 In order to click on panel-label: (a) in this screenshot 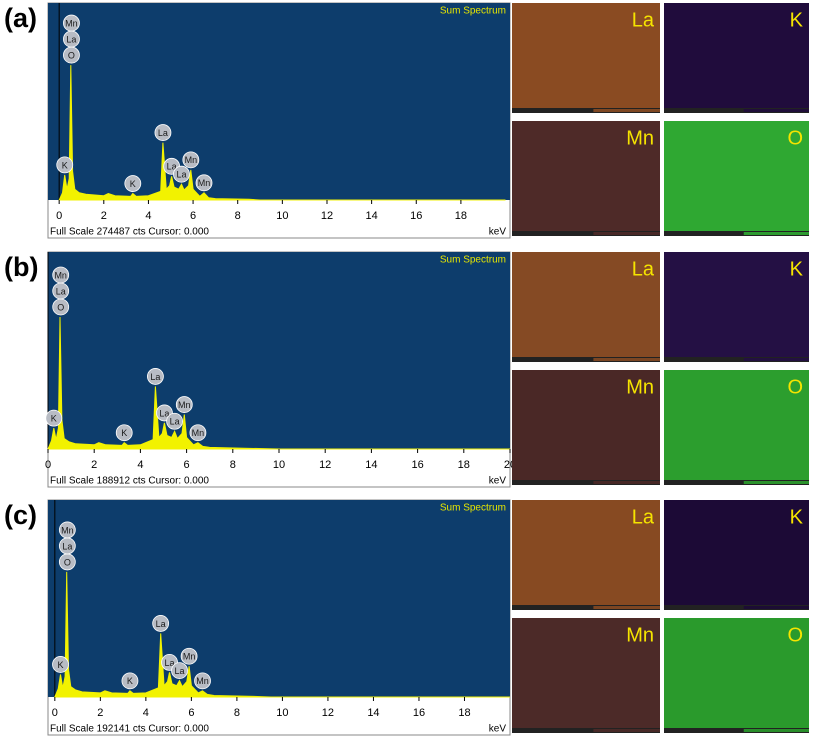, I will do `click(20, 18)`.